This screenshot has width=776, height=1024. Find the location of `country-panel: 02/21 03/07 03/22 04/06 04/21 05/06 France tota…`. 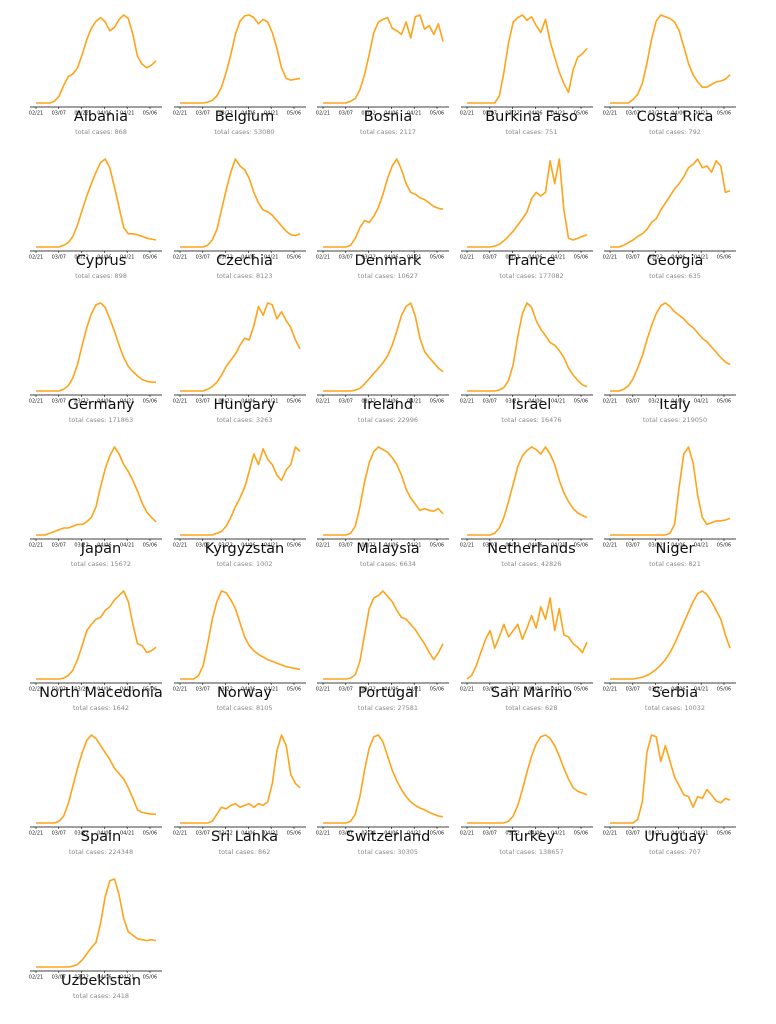

country-panel: 02/21 03/07 03/22 04/06 04/21 05/06 France tota… is located at coordinates (531, 223).